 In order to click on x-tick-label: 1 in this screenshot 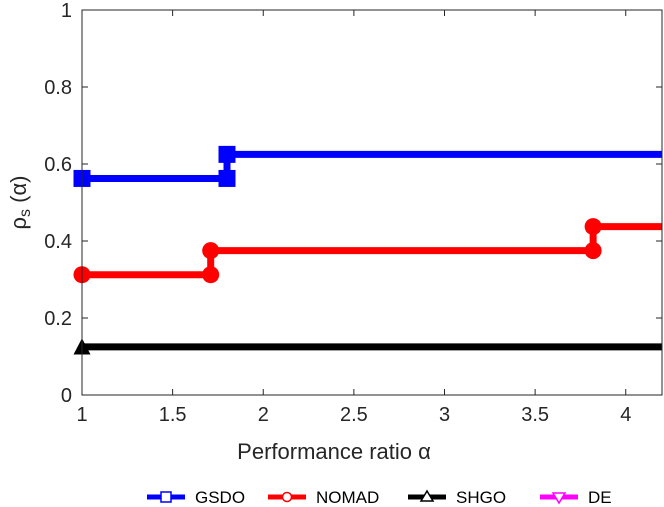, I will do `click(81, 415)`.